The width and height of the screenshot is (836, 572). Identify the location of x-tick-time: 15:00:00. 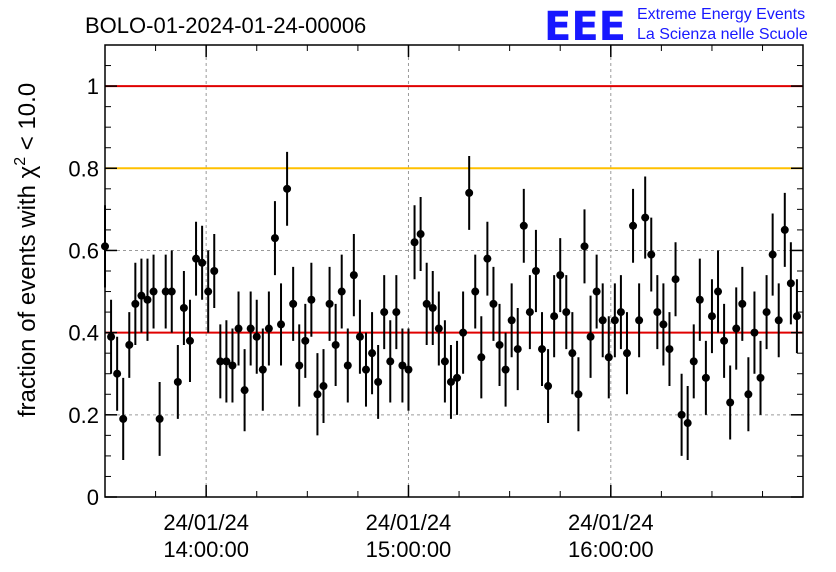
(409, 549).